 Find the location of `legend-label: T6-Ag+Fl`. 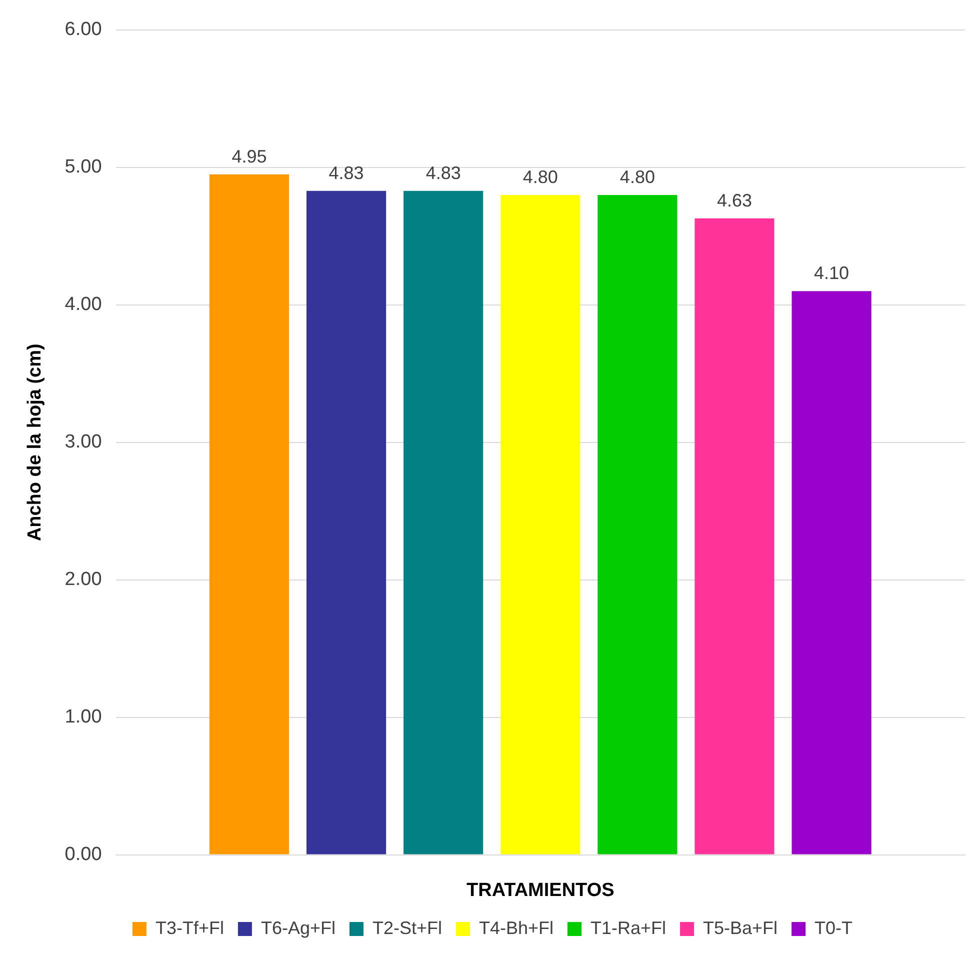

legend-label: T6-Ag+Fl is located at coordinates (298, 928).